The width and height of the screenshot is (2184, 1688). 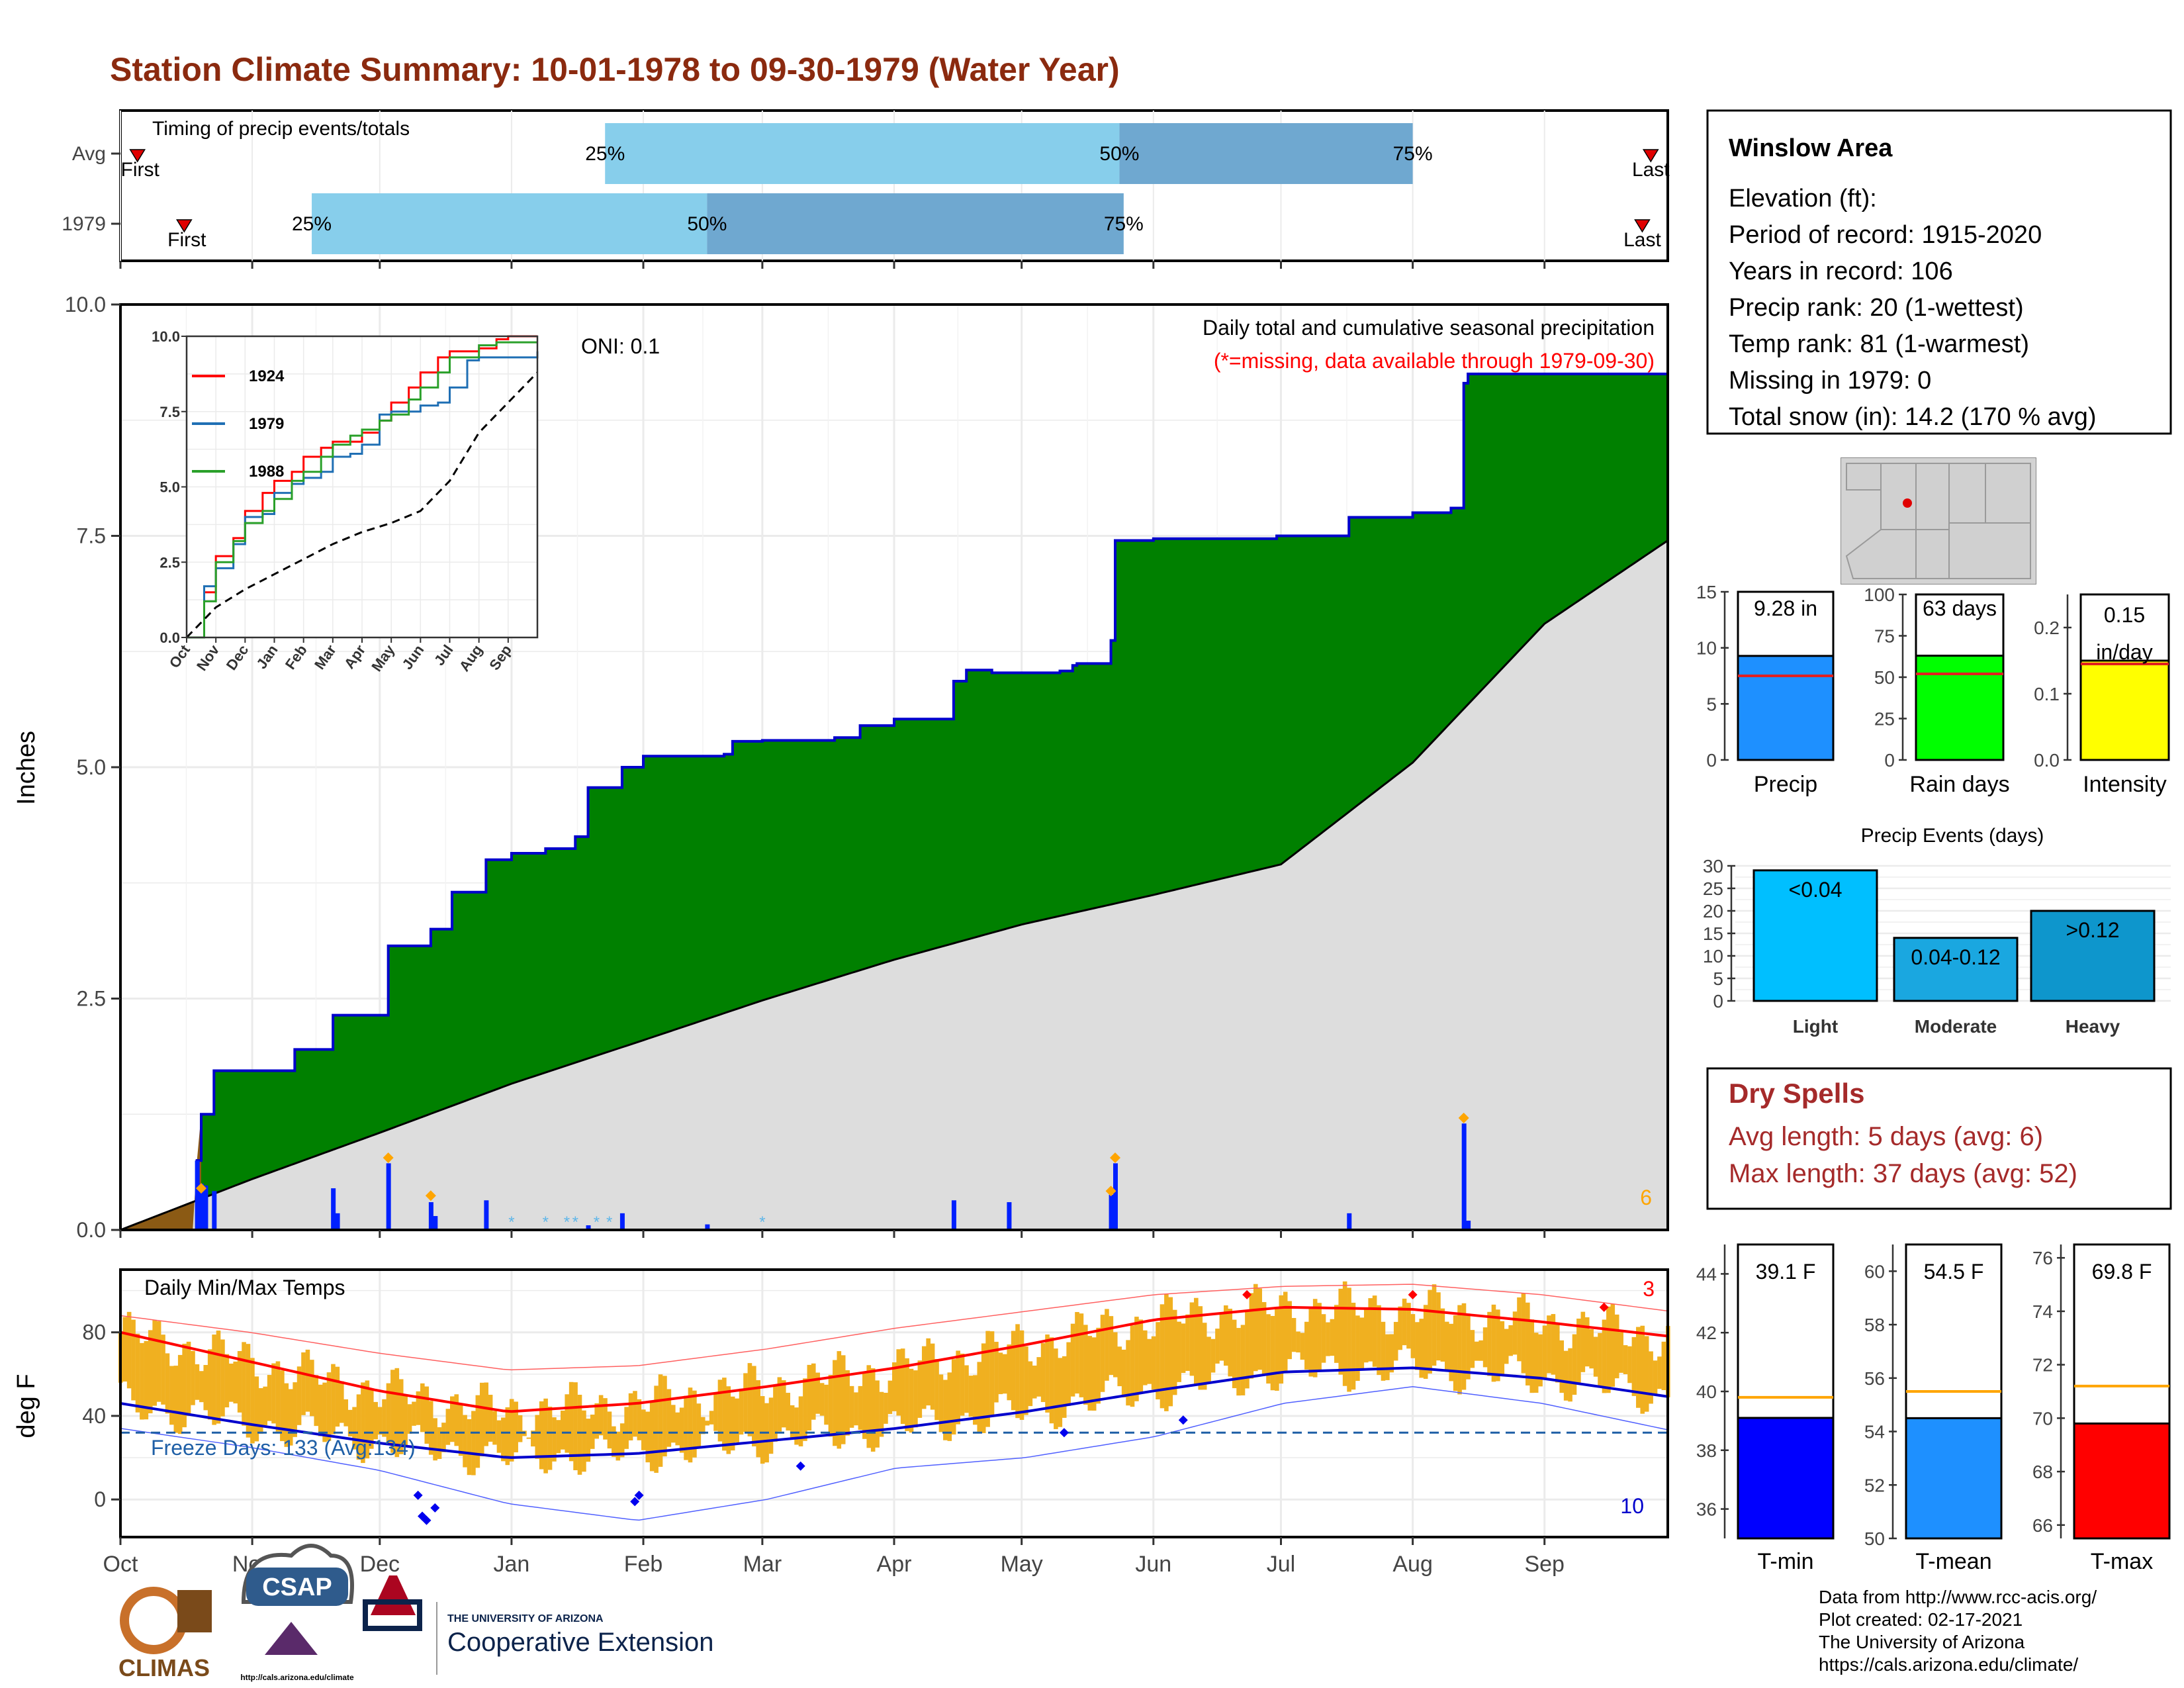 I want to click on intensity-category-label: Intensity, so click(x=2125, y=784).